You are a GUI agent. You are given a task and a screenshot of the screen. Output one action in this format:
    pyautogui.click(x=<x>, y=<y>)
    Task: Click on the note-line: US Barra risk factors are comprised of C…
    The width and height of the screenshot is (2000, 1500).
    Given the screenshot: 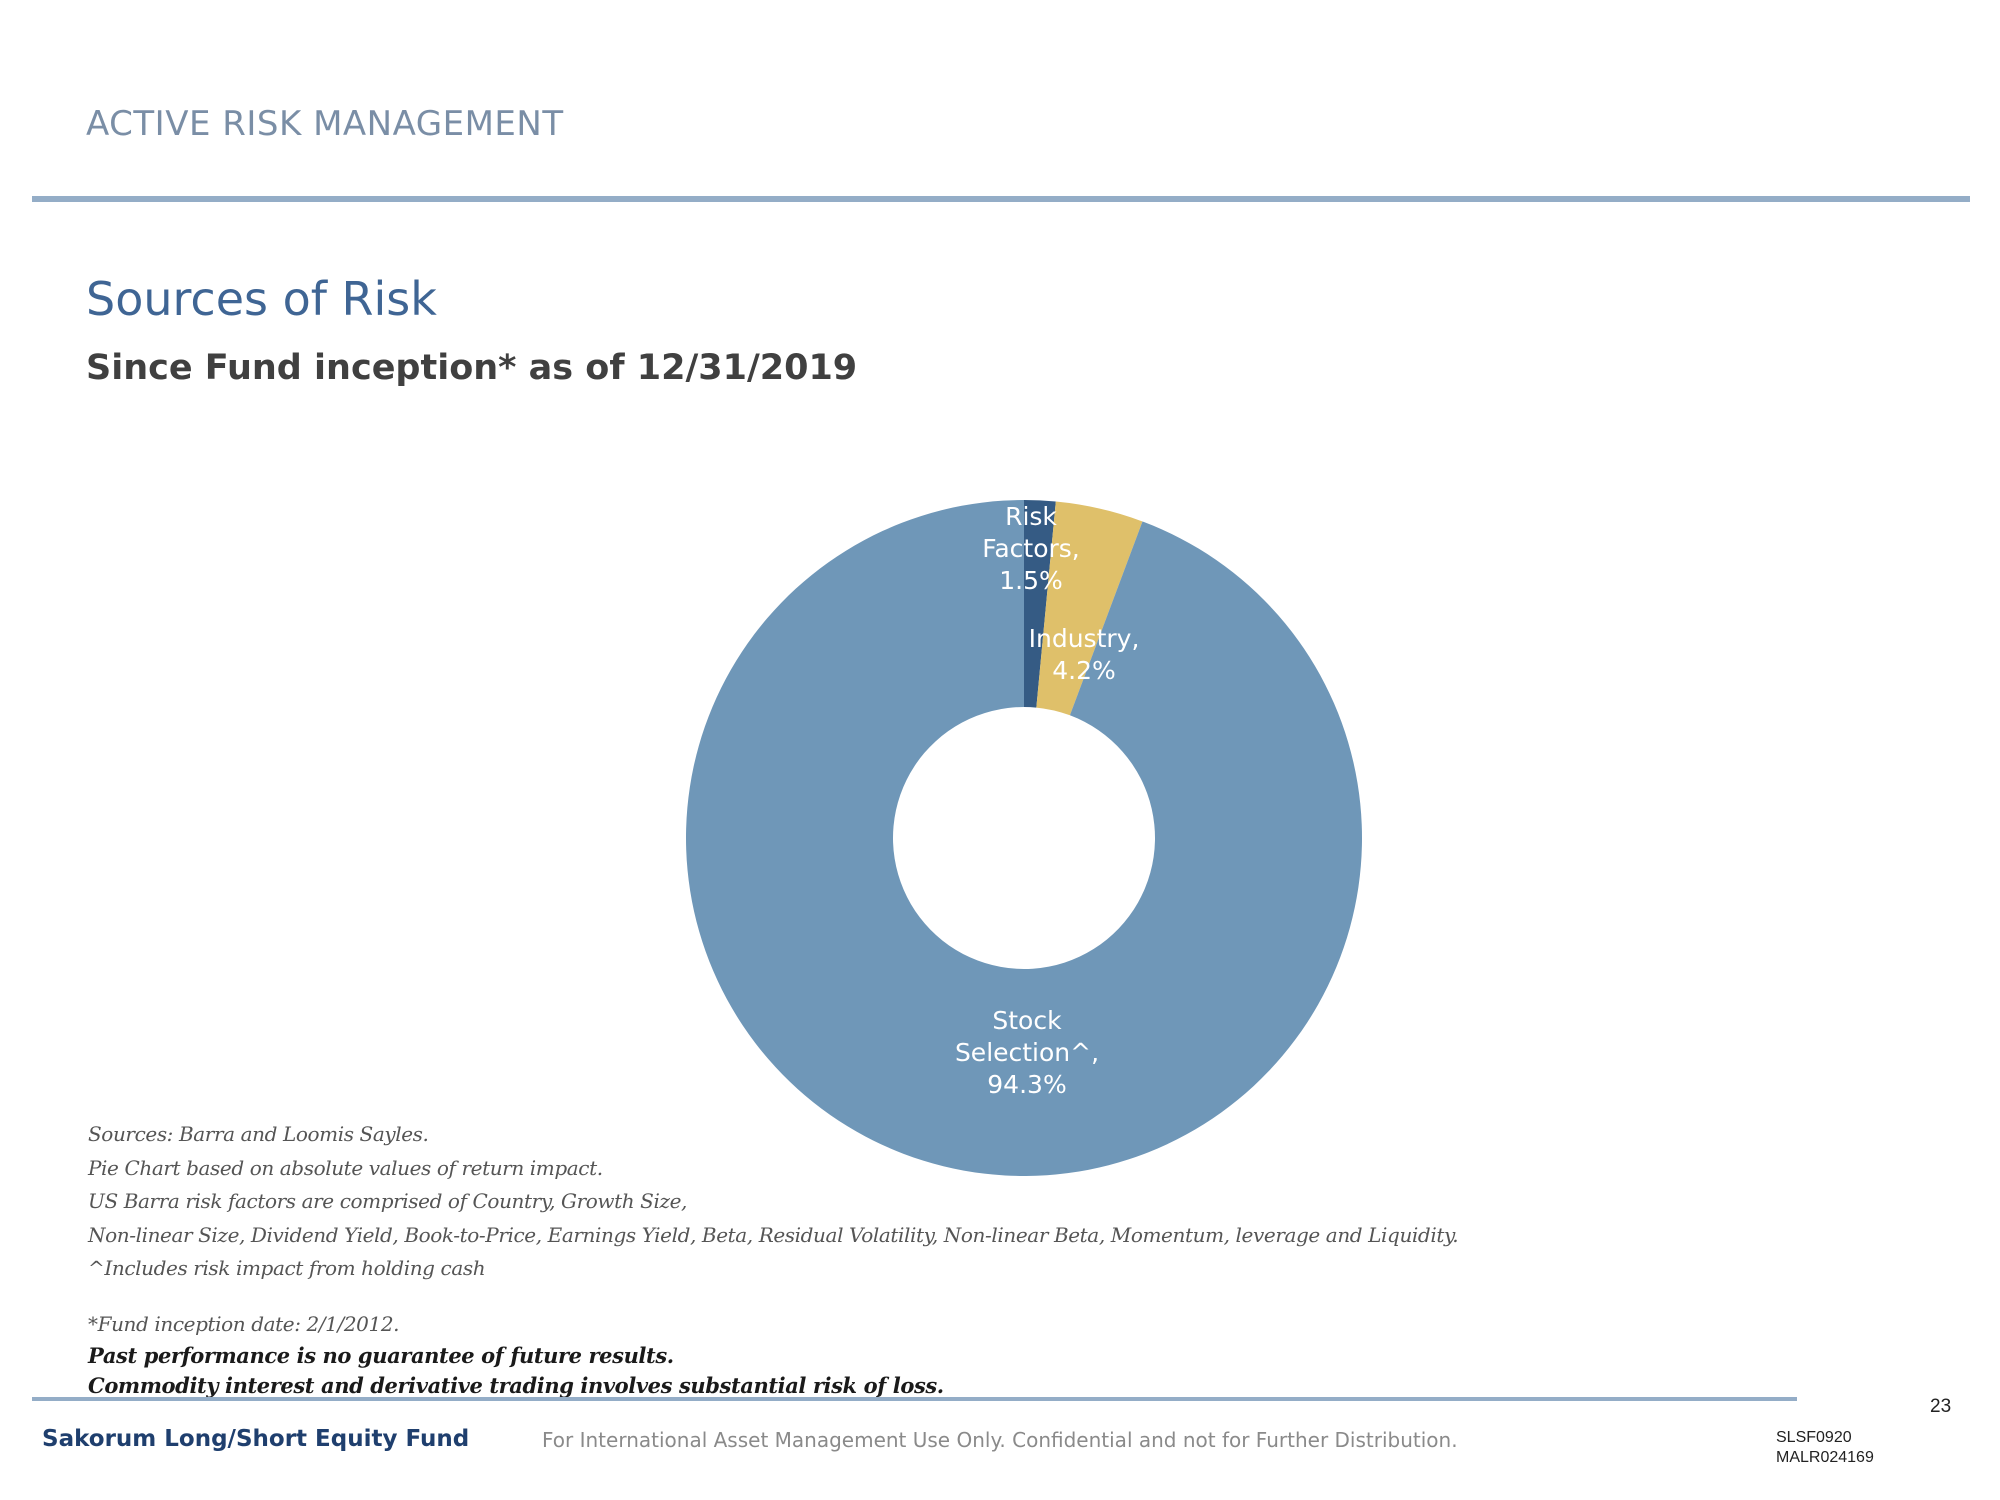 What is the action you would take?
    pyautogui.click(x=387, y=1201)
    